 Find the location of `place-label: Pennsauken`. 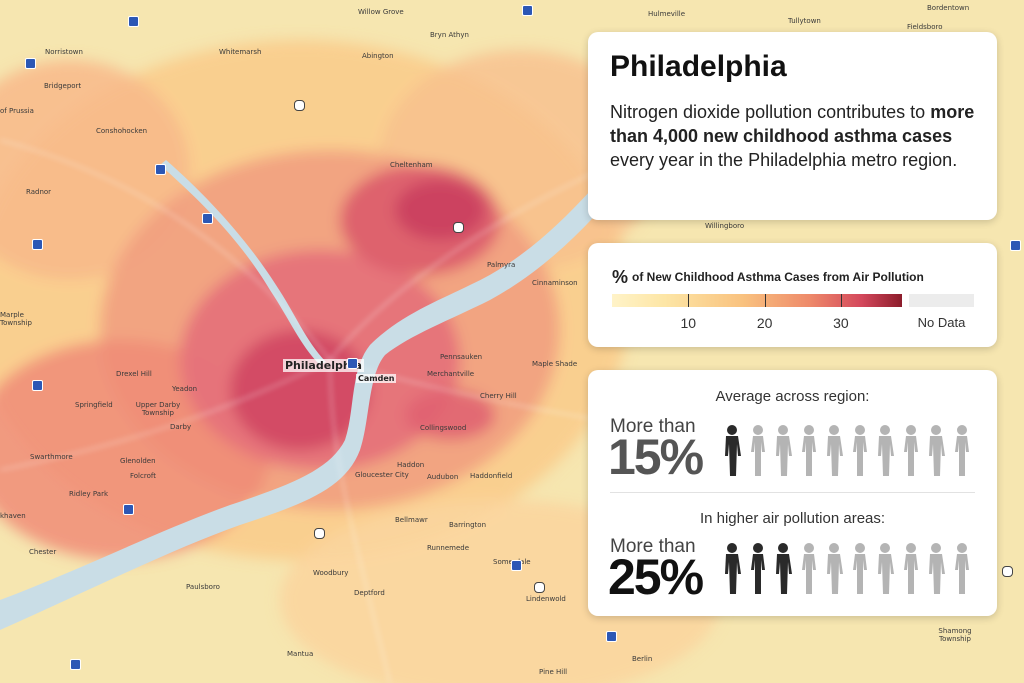

place-label: Pennsauken is located at coordinates (461, 357).